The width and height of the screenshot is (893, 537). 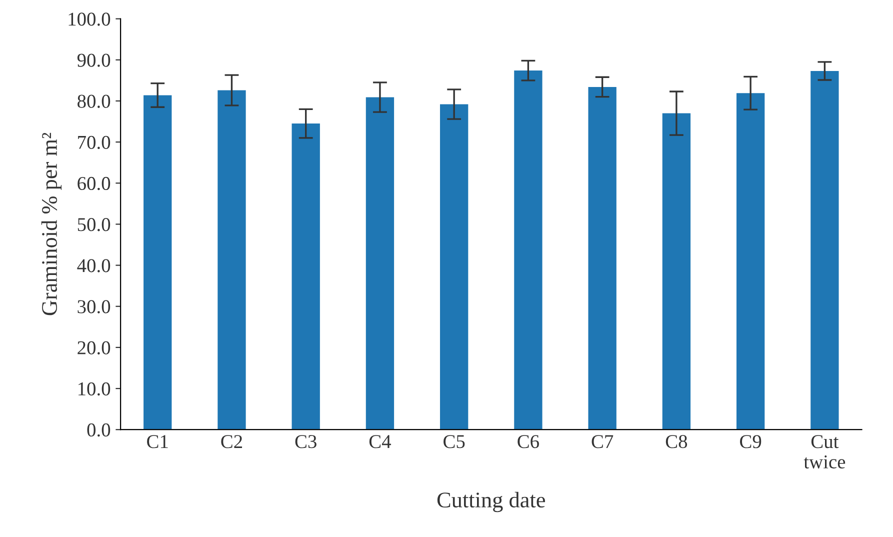 What do you see at coordinates (98, 430) in the screenshot?
I see `y-tick-label: 0.0` at bounding box center [98, 430].